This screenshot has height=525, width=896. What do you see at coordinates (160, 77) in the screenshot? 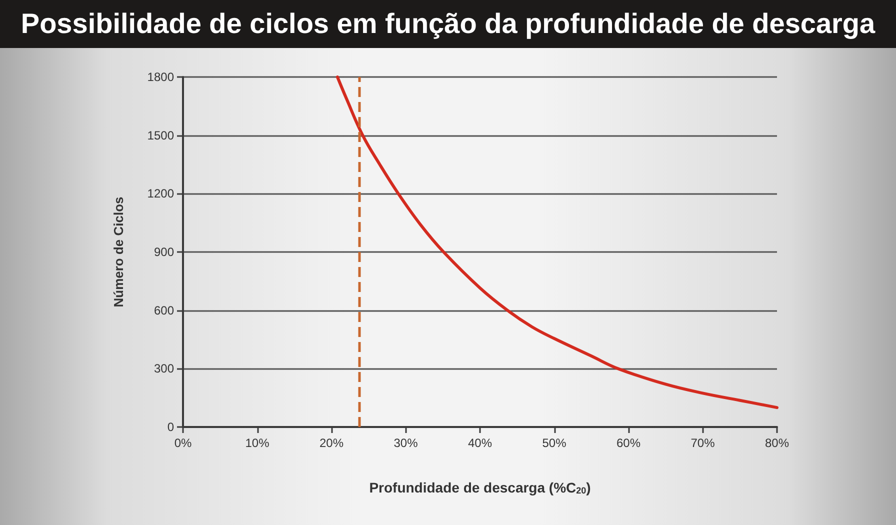
I see `y-tick-label: 1800` at bounding box center [160, 77].